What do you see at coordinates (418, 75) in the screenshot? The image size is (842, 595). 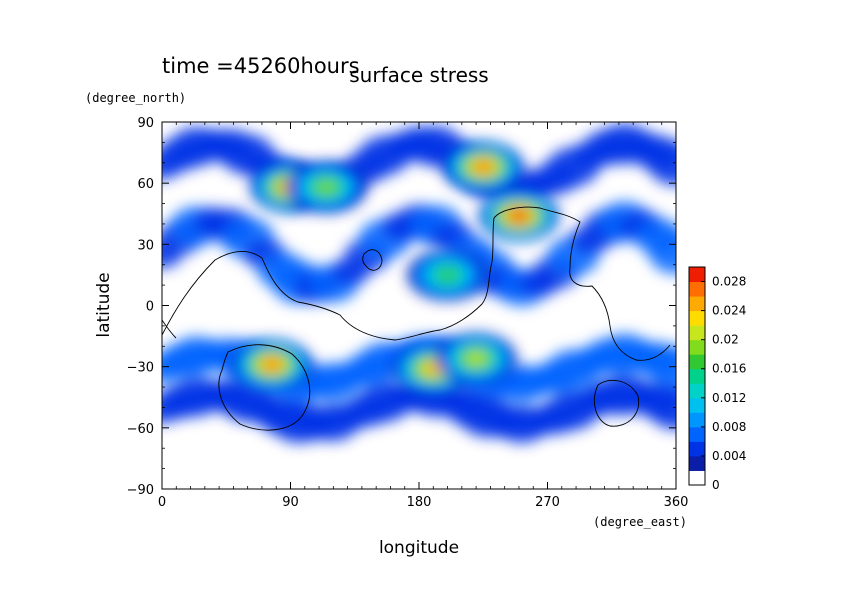 I see `chart-title: surface stress` at bounding box center [418, 75].